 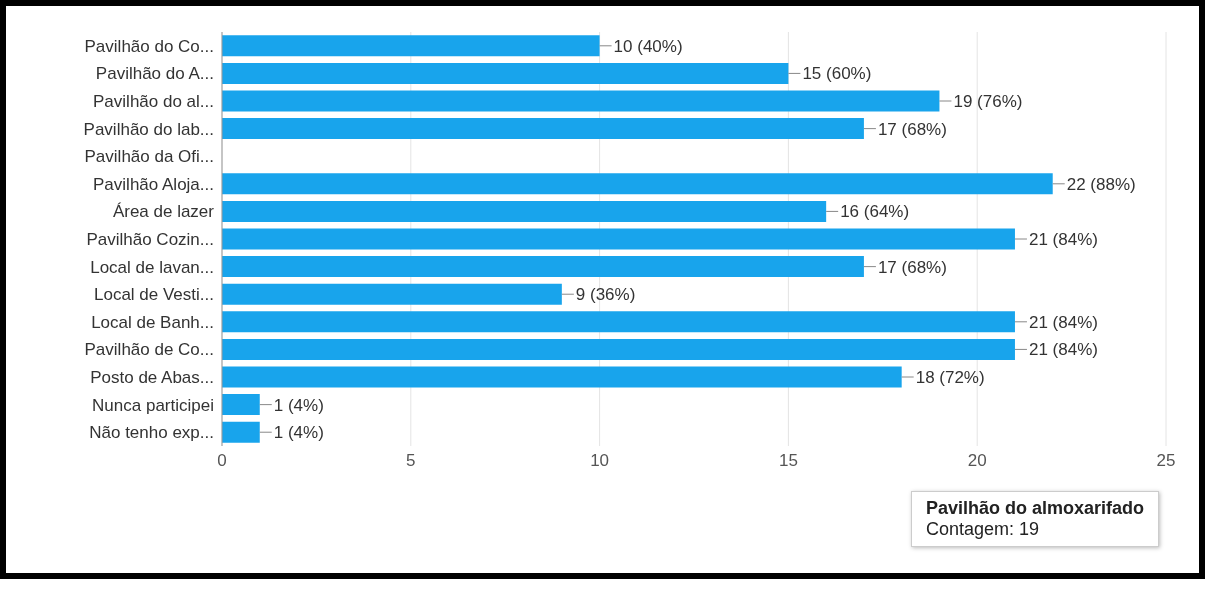 I want to click on data-label: 18 (72%), so click(x=950, y=378).